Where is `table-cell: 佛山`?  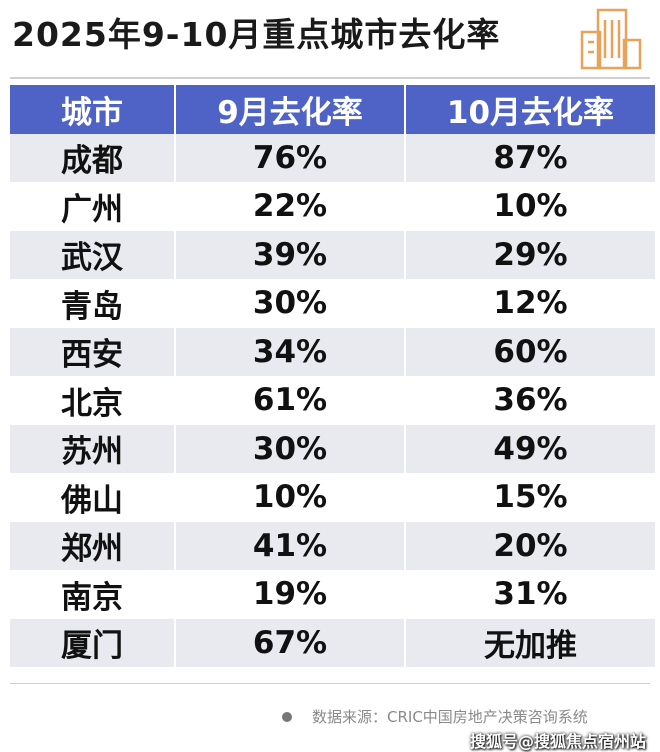
table-cell: 佛山 is located at coordinates (93, 497).